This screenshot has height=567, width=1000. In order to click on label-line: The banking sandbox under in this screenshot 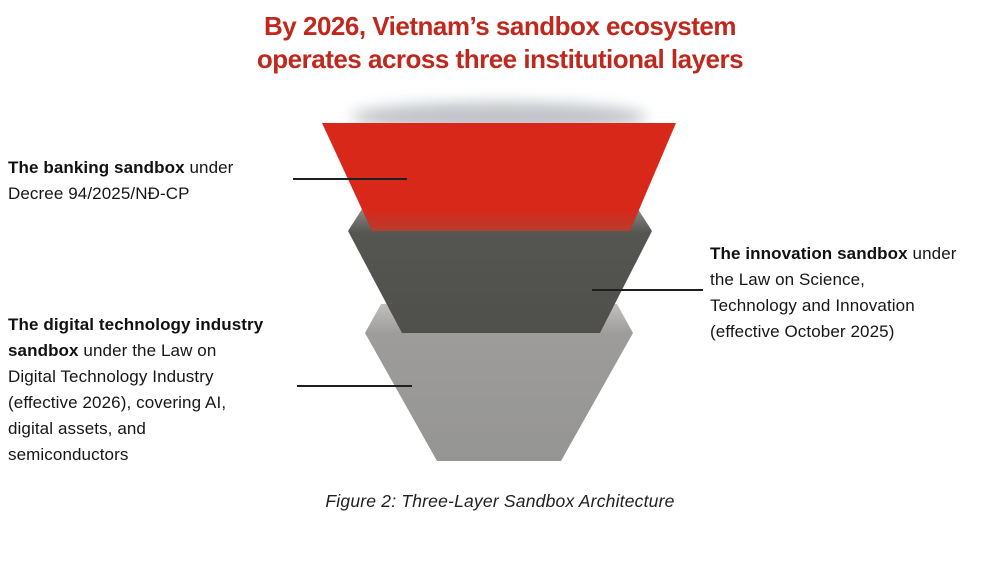, I will do `click(121, 167)`.